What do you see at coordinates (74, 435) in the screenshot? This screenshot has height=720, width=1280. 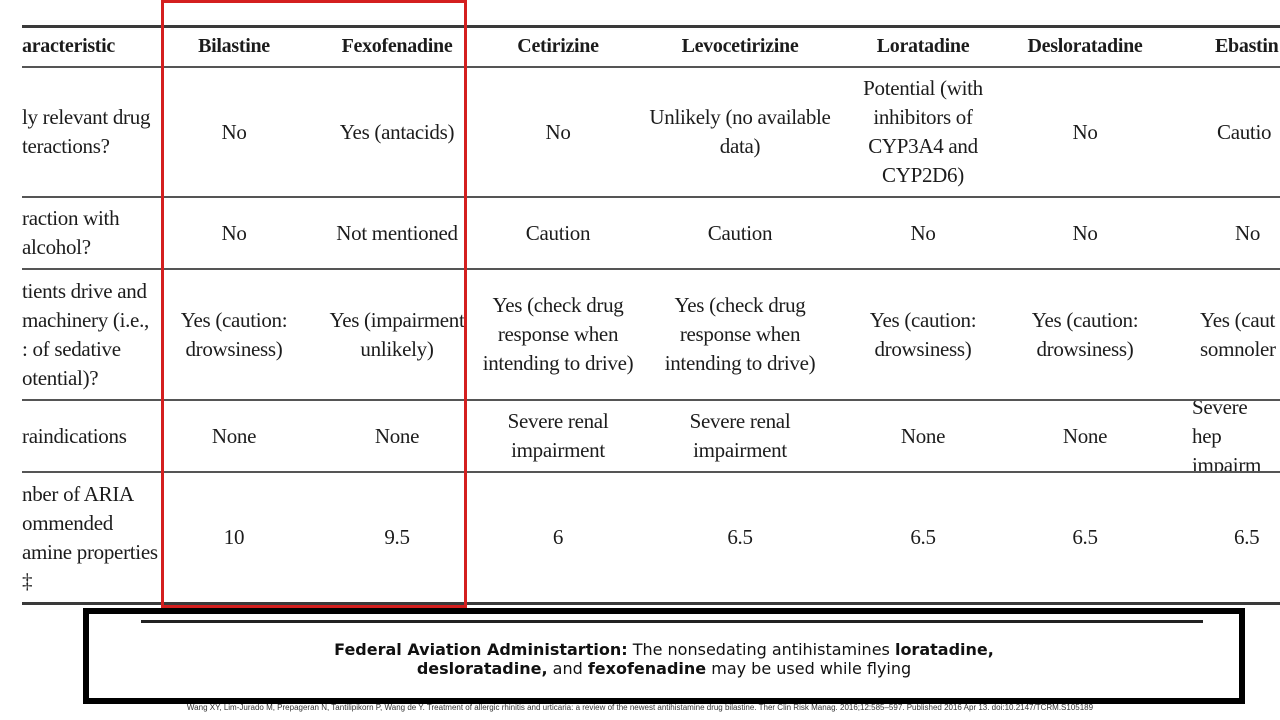 I see `row-label-contraindications: raindications` at bounding box center [74, 435].